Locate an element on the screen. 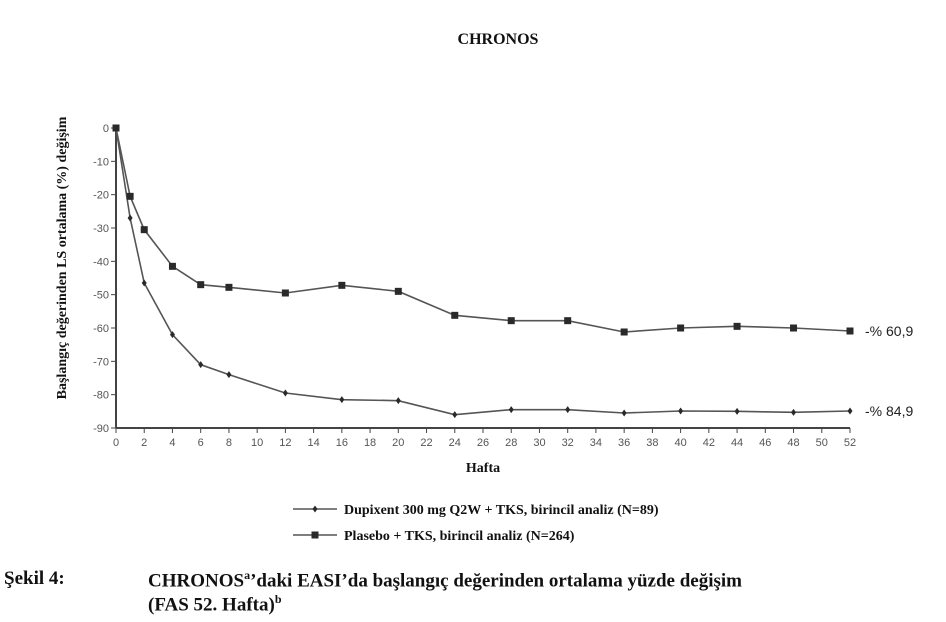  x-tick-label: 2 is located at coordinates (144, 443).